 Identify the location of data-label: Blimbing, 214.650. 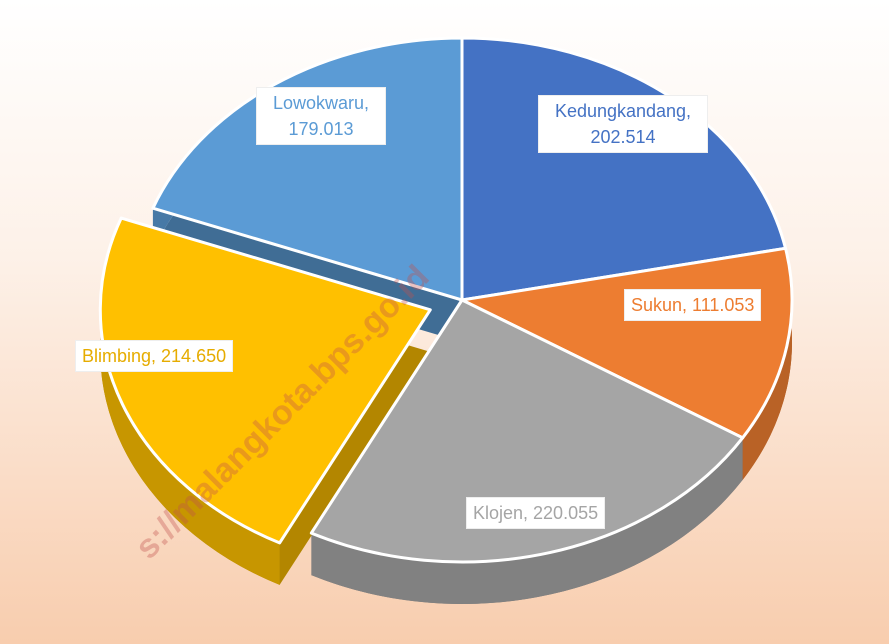
(154, 356).